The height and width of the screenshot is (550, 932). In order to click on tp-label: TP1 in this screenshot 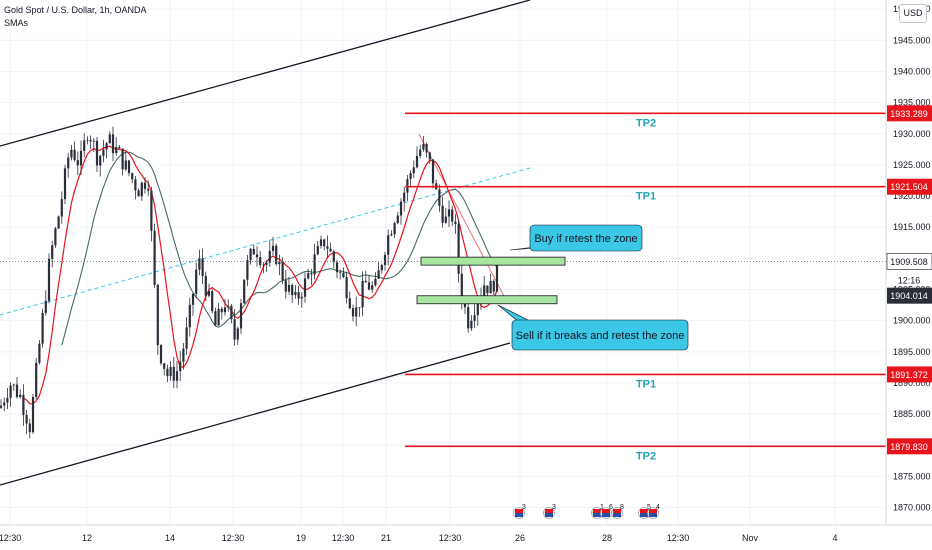, I will do `click(646, 384)`.